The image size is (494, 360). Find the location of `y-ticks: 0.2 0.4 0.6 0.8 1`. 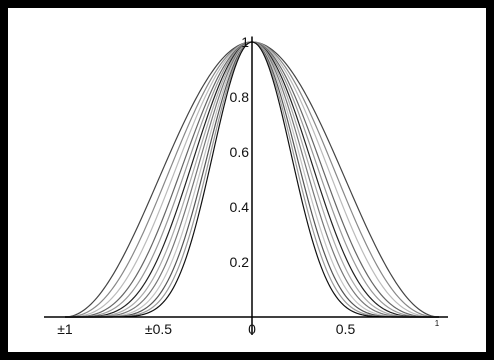

y-ticks: 0.2 0.4 0.6 0.8 1 is located at coordinates (240, 152).